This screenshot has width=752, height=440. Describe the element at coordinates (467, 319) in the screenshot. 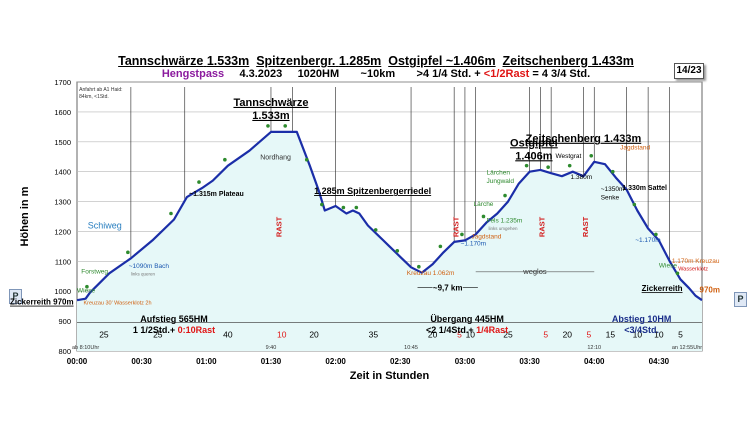

I see `summary-label: Übergang 445HM` at that location.